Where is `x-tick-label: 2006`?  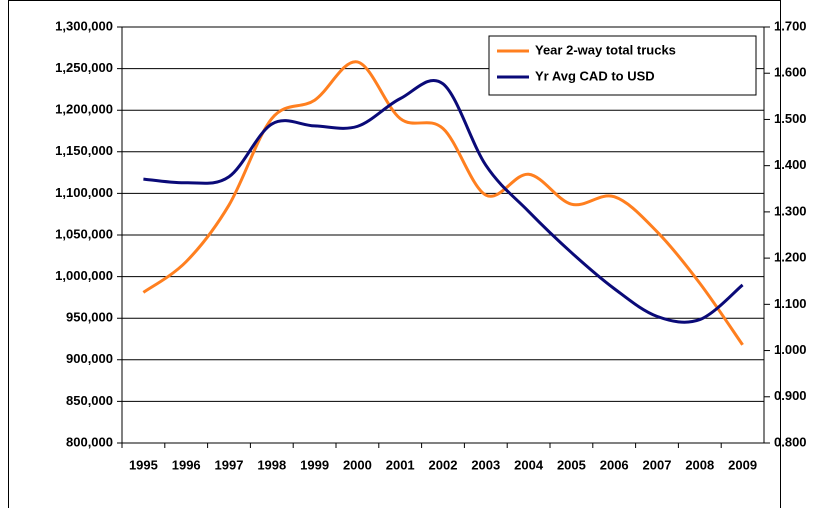
x-tick-label: 2006 is located at coordinates (614, 464).